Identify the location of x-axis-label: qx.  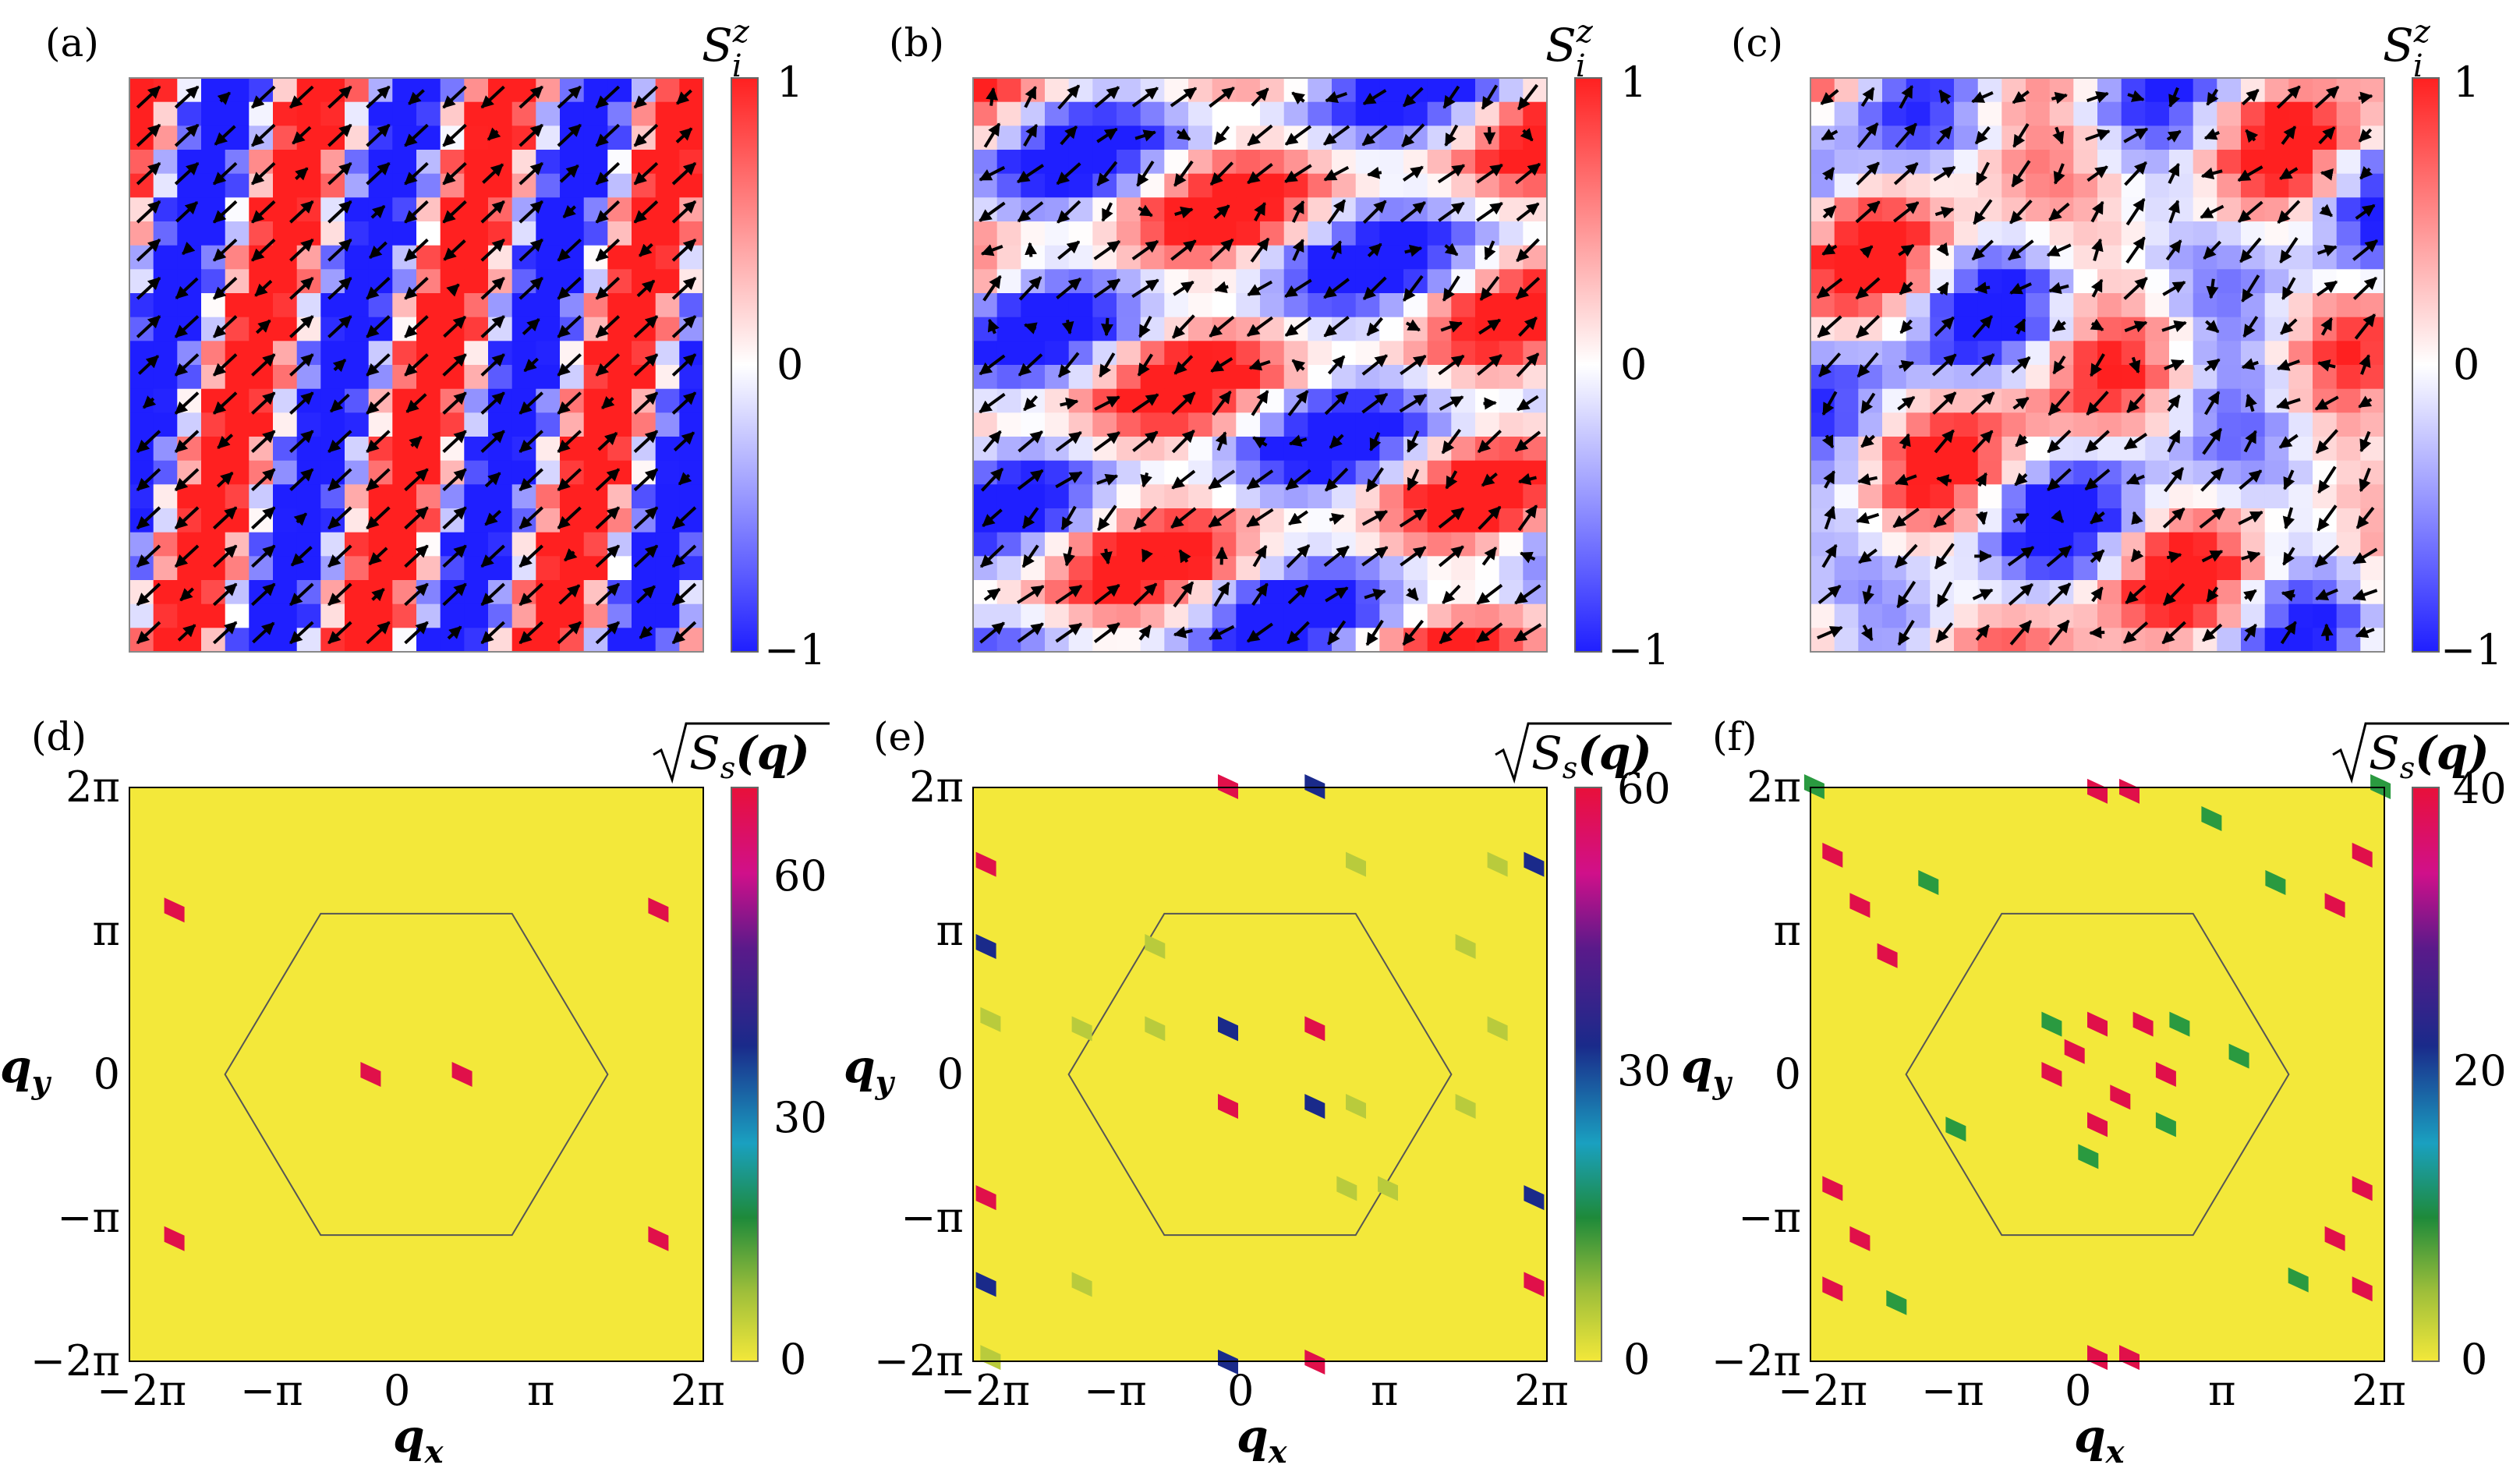
(418, 1440).